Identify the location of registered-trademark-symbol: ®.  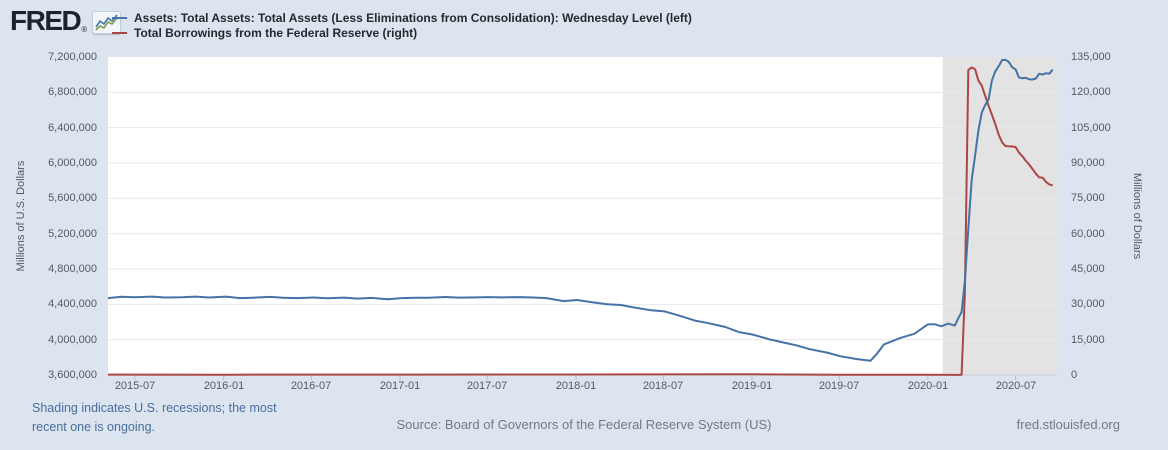
(84, 29).